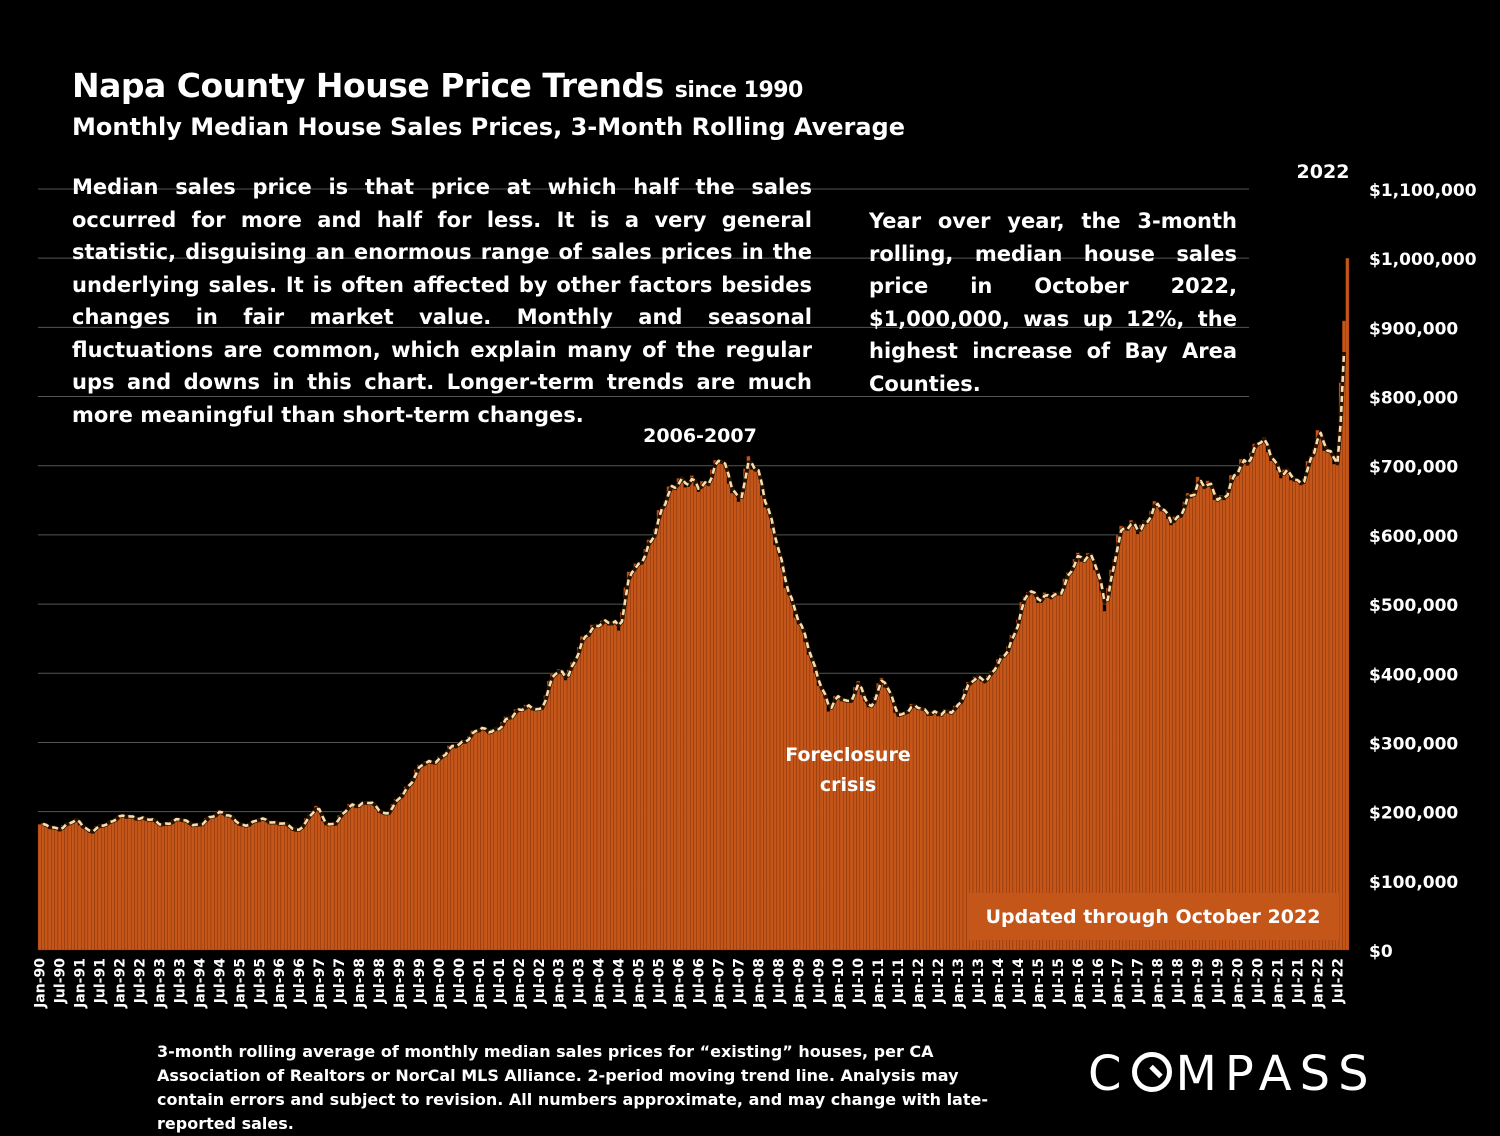 The image size is (1500, 1136). I want to click on updated-note: Updated through October 2022, so click(1153, 917).